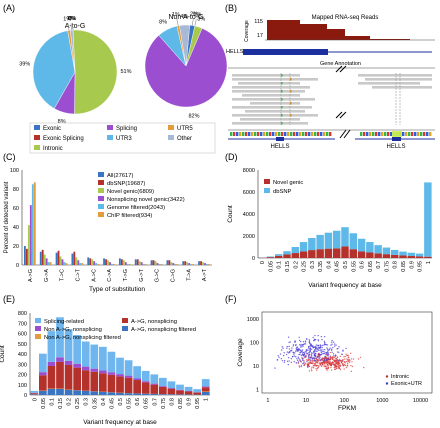  Describe the element at coordinates (120, 422) in the screenshot. I see `x-axis-title: Variant frequency at base` at that location.